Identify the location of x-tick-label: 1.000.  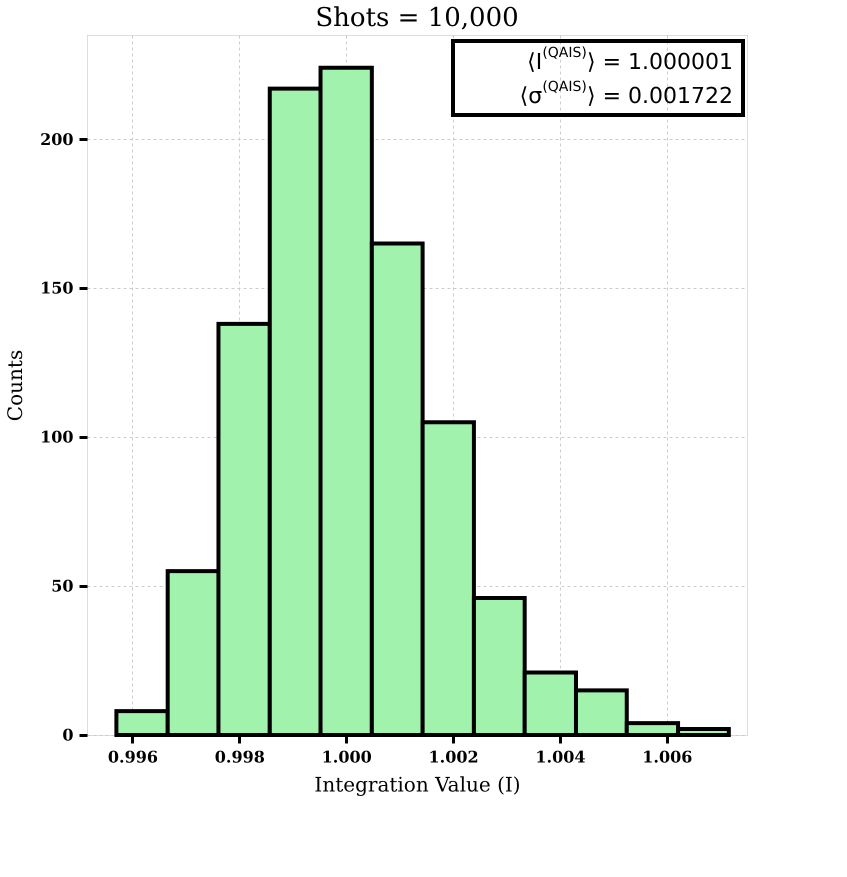
(347, 757).